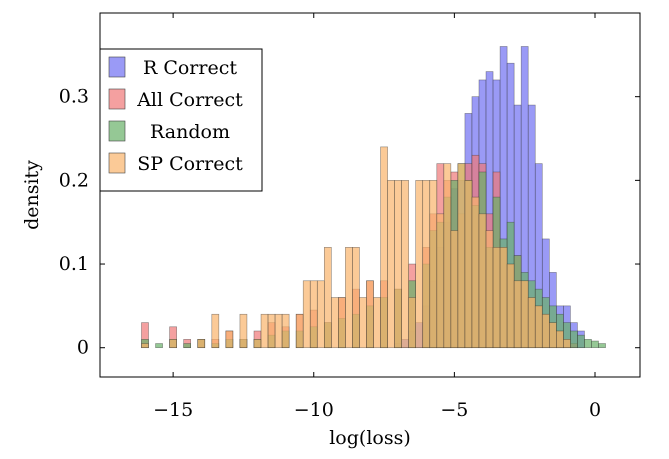  Describe the element at coordinates (595, 410) in the screenshot. I see `x-tick-label: 0` at that location.